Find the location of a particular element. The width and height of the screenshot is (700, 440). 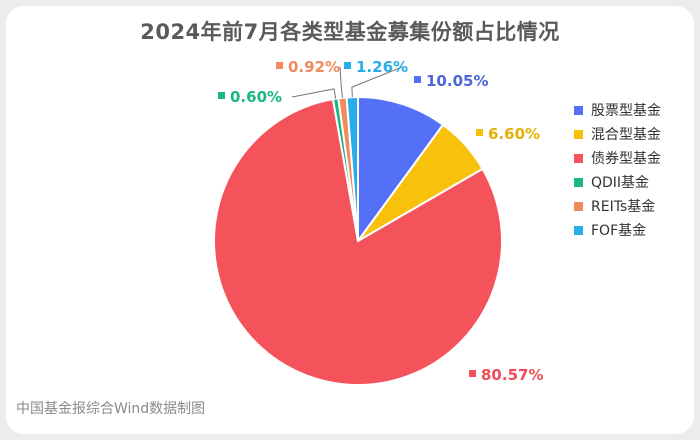

legend-label: FOF基金 is located at coordinates (619, 231).